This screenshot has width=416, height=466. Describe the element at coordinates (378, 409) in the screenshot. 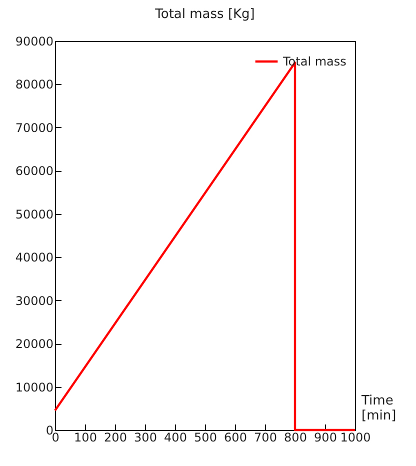

I see `x-axis-title: Time [min]` at that location.